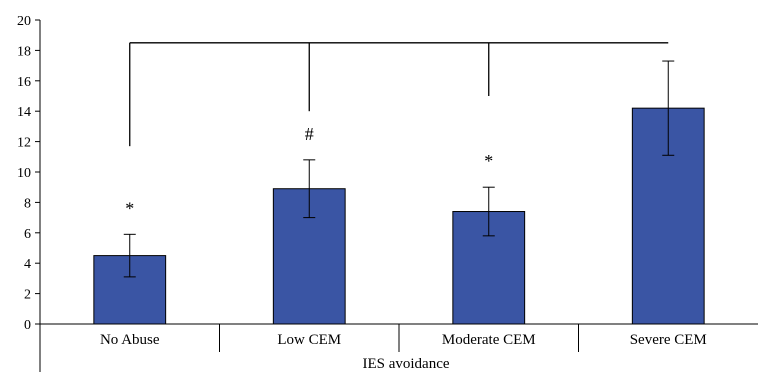 This screenshot has height=374, width=760. Describe the element at coordinates (668, 340) in the screenshot. I see `x-tick-label: Severe CEM` at that location.